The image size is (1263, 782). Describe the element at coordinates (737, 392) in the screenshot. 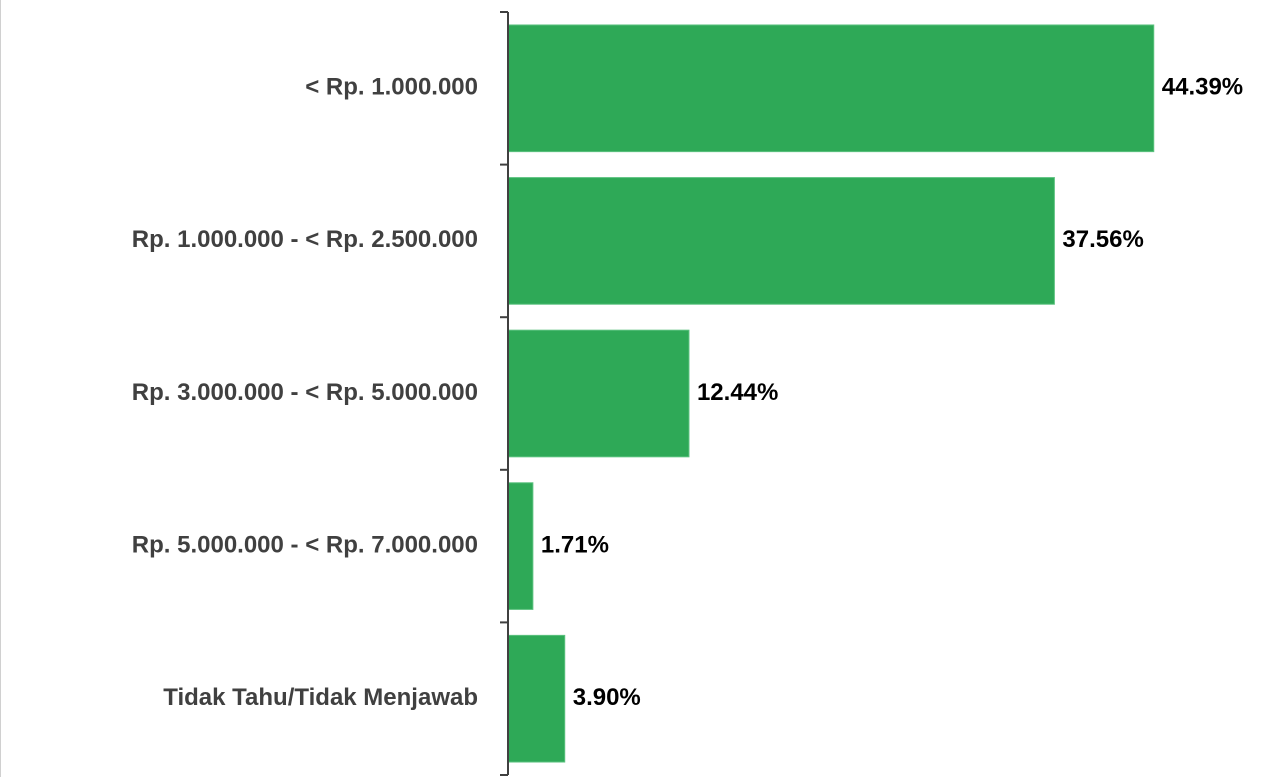

I see `value-label: 12.44%` at that location.